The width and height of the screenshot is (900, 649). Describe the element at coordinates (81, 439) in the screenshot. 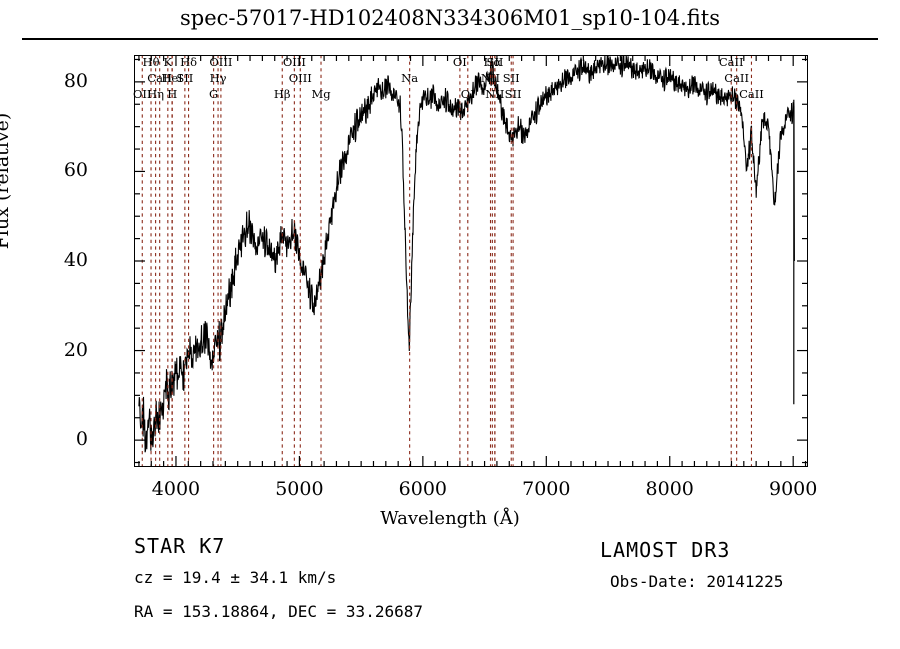

I see `y-tick-label: 0` at that location.